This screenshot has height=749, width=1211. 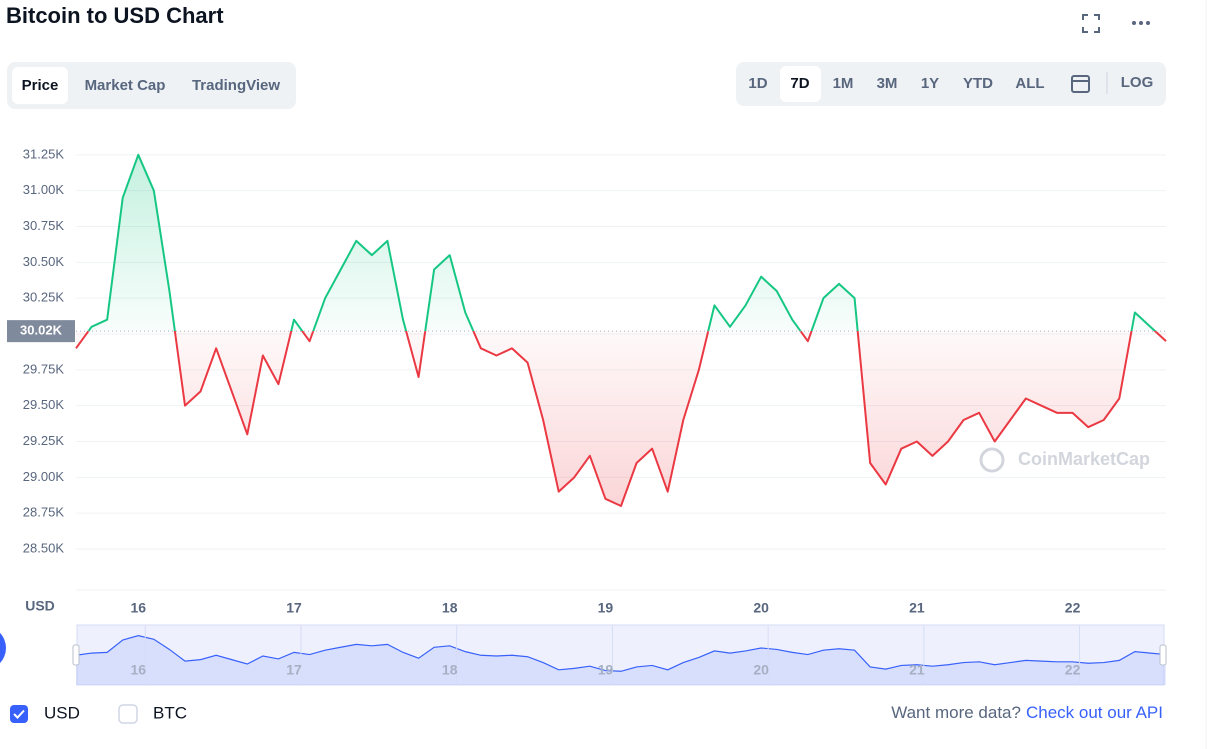 I want to click on header-icons, so click(x=1091, y=23).